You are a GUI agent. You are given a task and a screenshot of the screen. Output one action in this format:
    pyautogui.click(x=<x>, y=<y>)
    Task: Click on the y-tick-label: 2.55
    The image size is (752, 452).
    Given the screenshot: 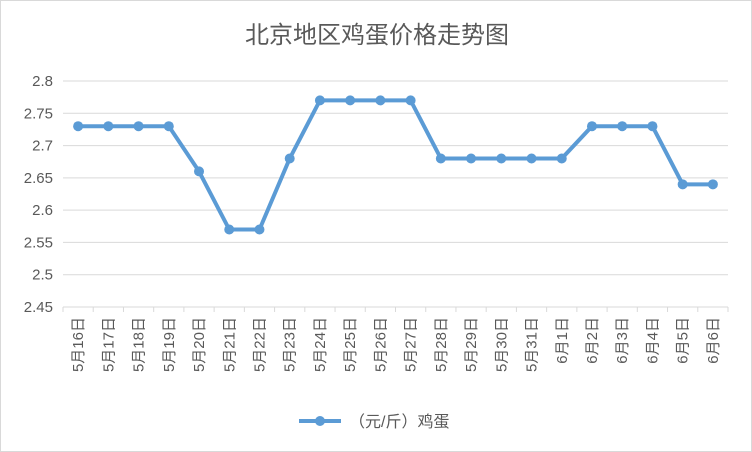 What is the action you would take?
    pyautogui.click(x=38, y=242)
    